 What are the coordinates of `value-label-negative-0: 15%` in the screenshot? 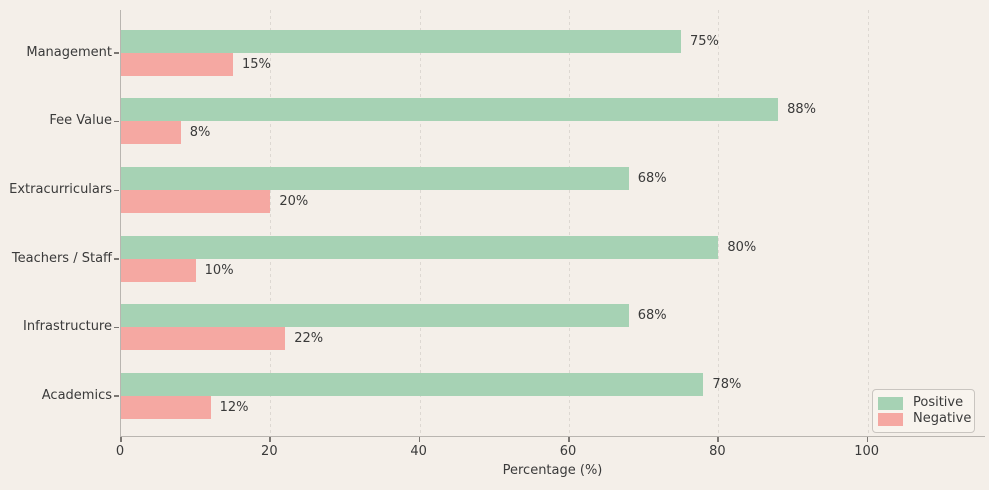 It's located at (256, 64).